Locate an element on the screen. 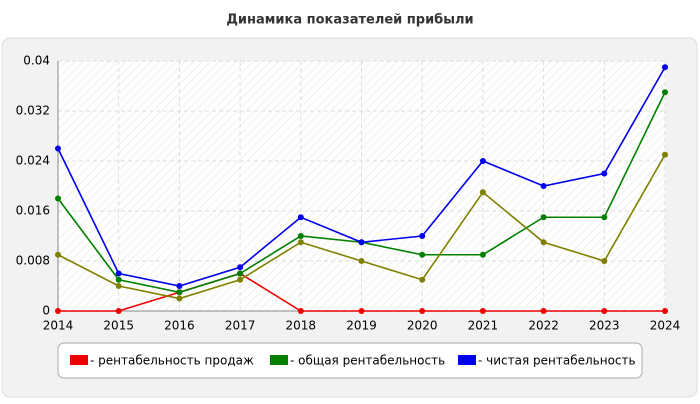  x-tick-label: 2018 is located at coordinates (301, 326).